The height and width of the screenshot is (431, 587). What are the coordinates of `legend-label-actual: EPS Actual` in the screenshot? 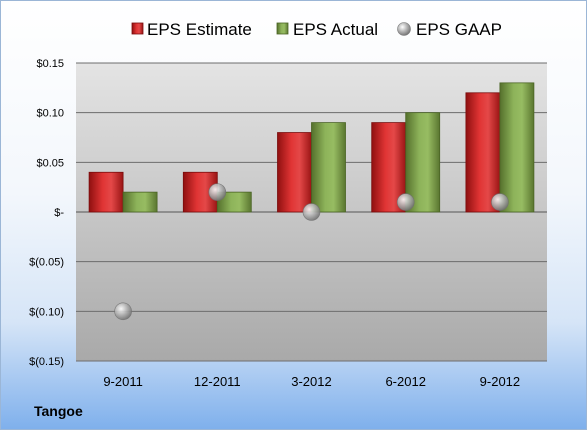 It's located at (335, 29).